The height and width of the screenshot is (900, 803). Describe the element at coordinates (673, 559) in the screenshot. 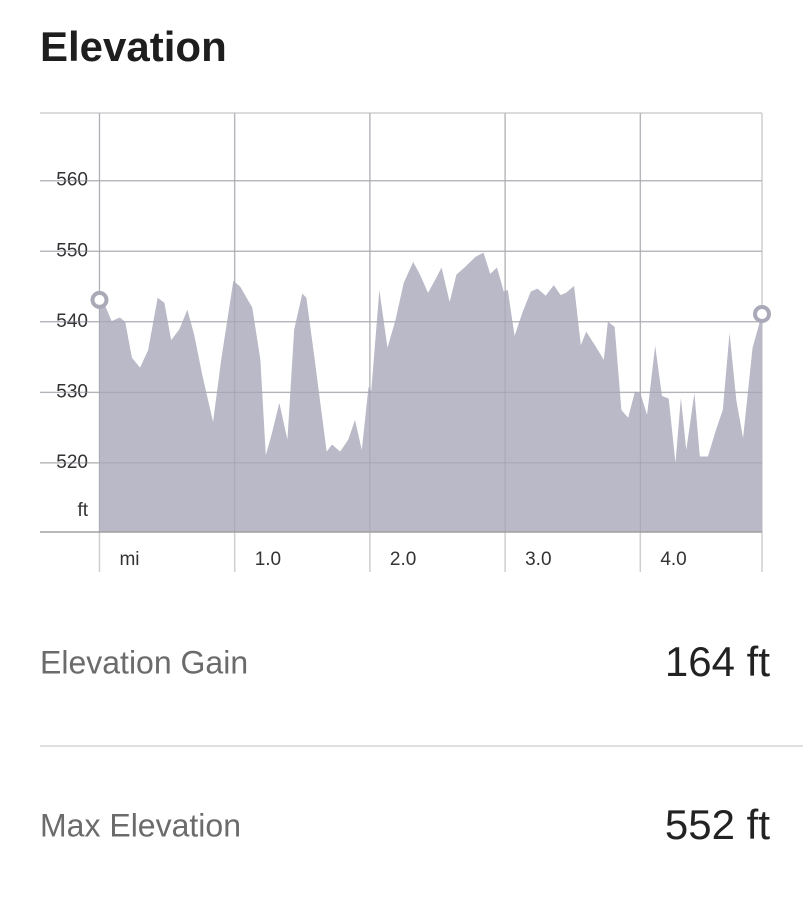

I see `x-tick-label: 4.0` at that location.